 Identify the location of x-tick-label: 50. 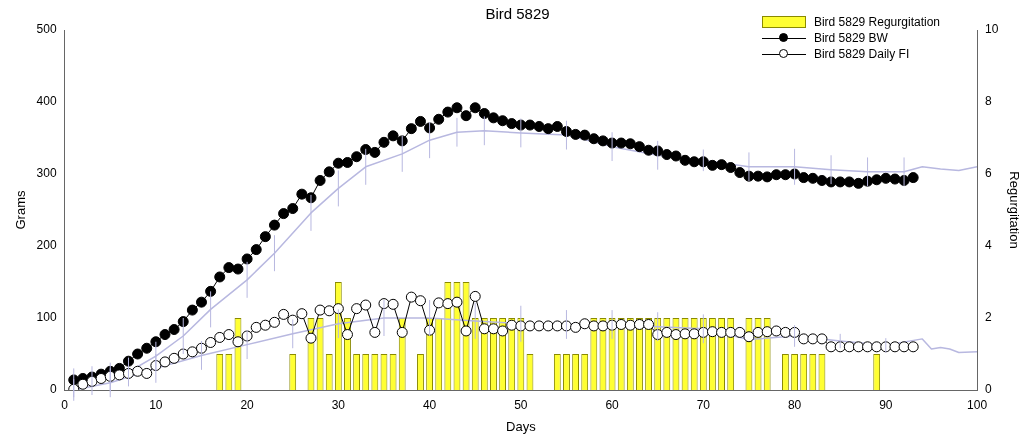
(521, 404).